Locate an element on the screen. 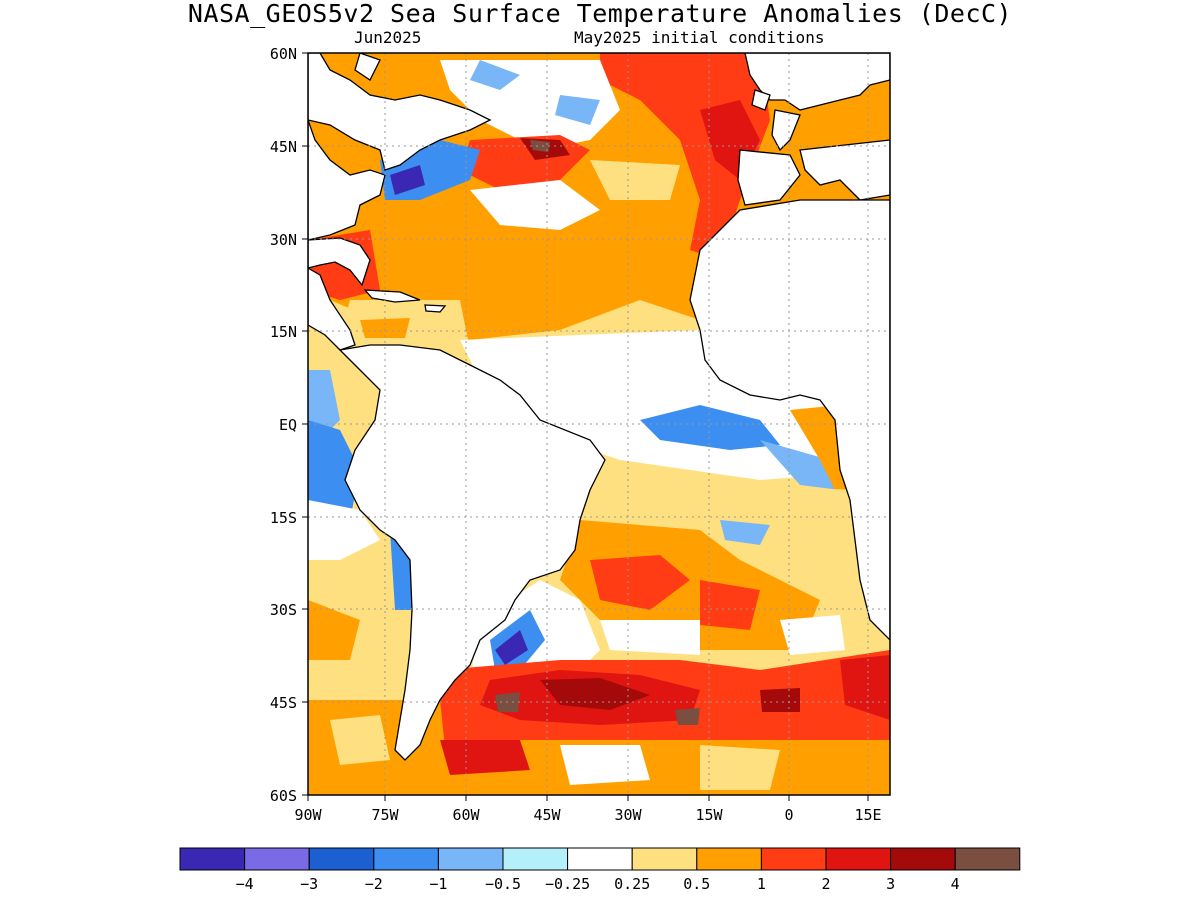  canadian-island is located at coordinates (367, 67).